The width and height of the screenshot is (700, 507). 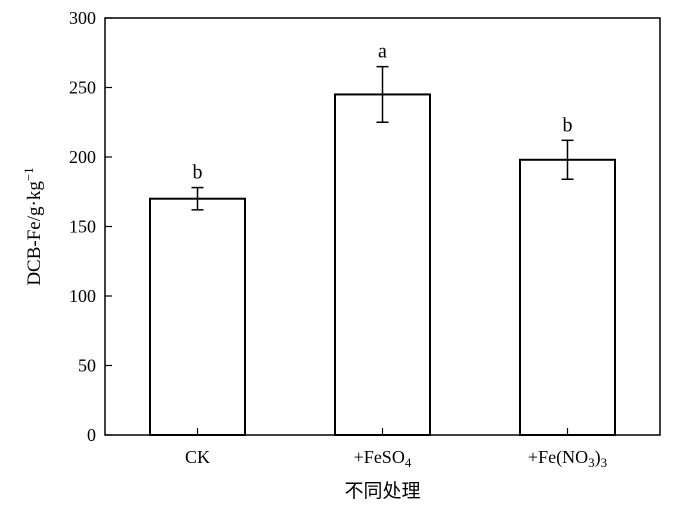 I want to click on y-axis-title: DCB-Fe/g·kg−1, so click(x=33, y=226).